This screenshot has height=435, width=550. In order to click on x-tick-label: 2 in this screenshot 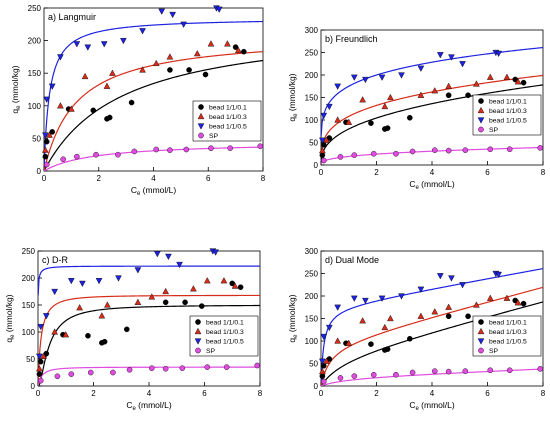, I will do `click(376, 172)`.